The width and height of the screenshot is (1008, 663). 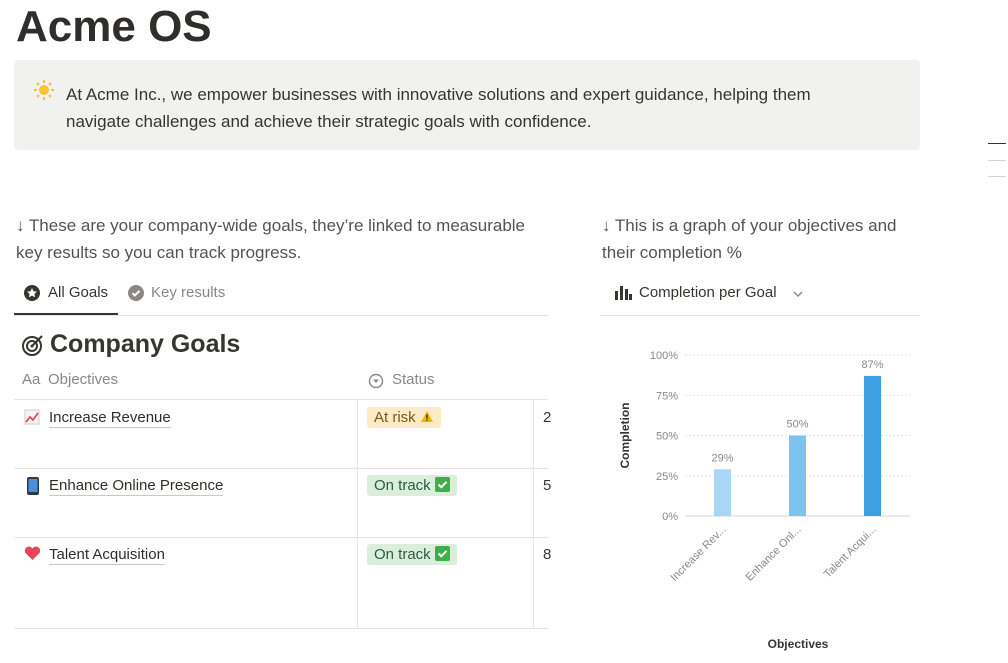 I want to click on chevron-icon, so click(x=798, y=294).